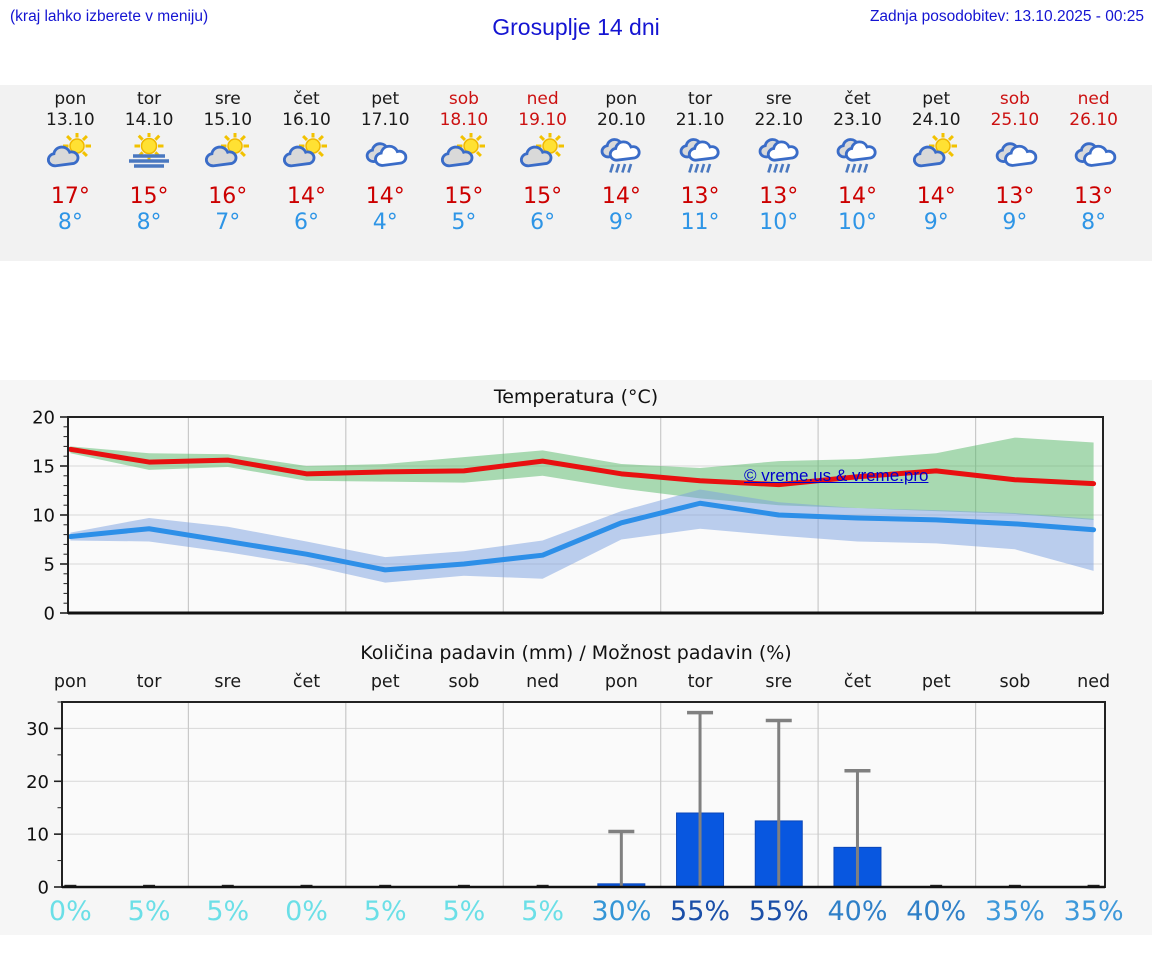 The height and width of the screenshot is (975, 1152). I want to click on day-date: 21.10, so click(700, 120).